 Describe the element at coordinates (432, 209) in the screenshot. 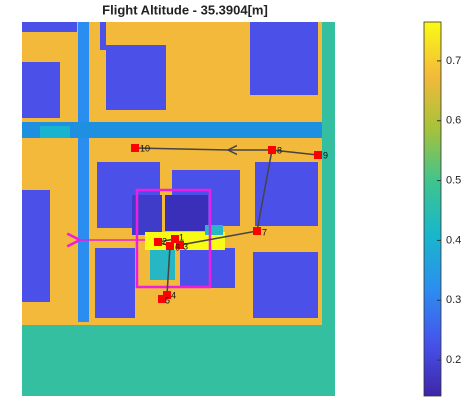

I see `colorbar` at that location.